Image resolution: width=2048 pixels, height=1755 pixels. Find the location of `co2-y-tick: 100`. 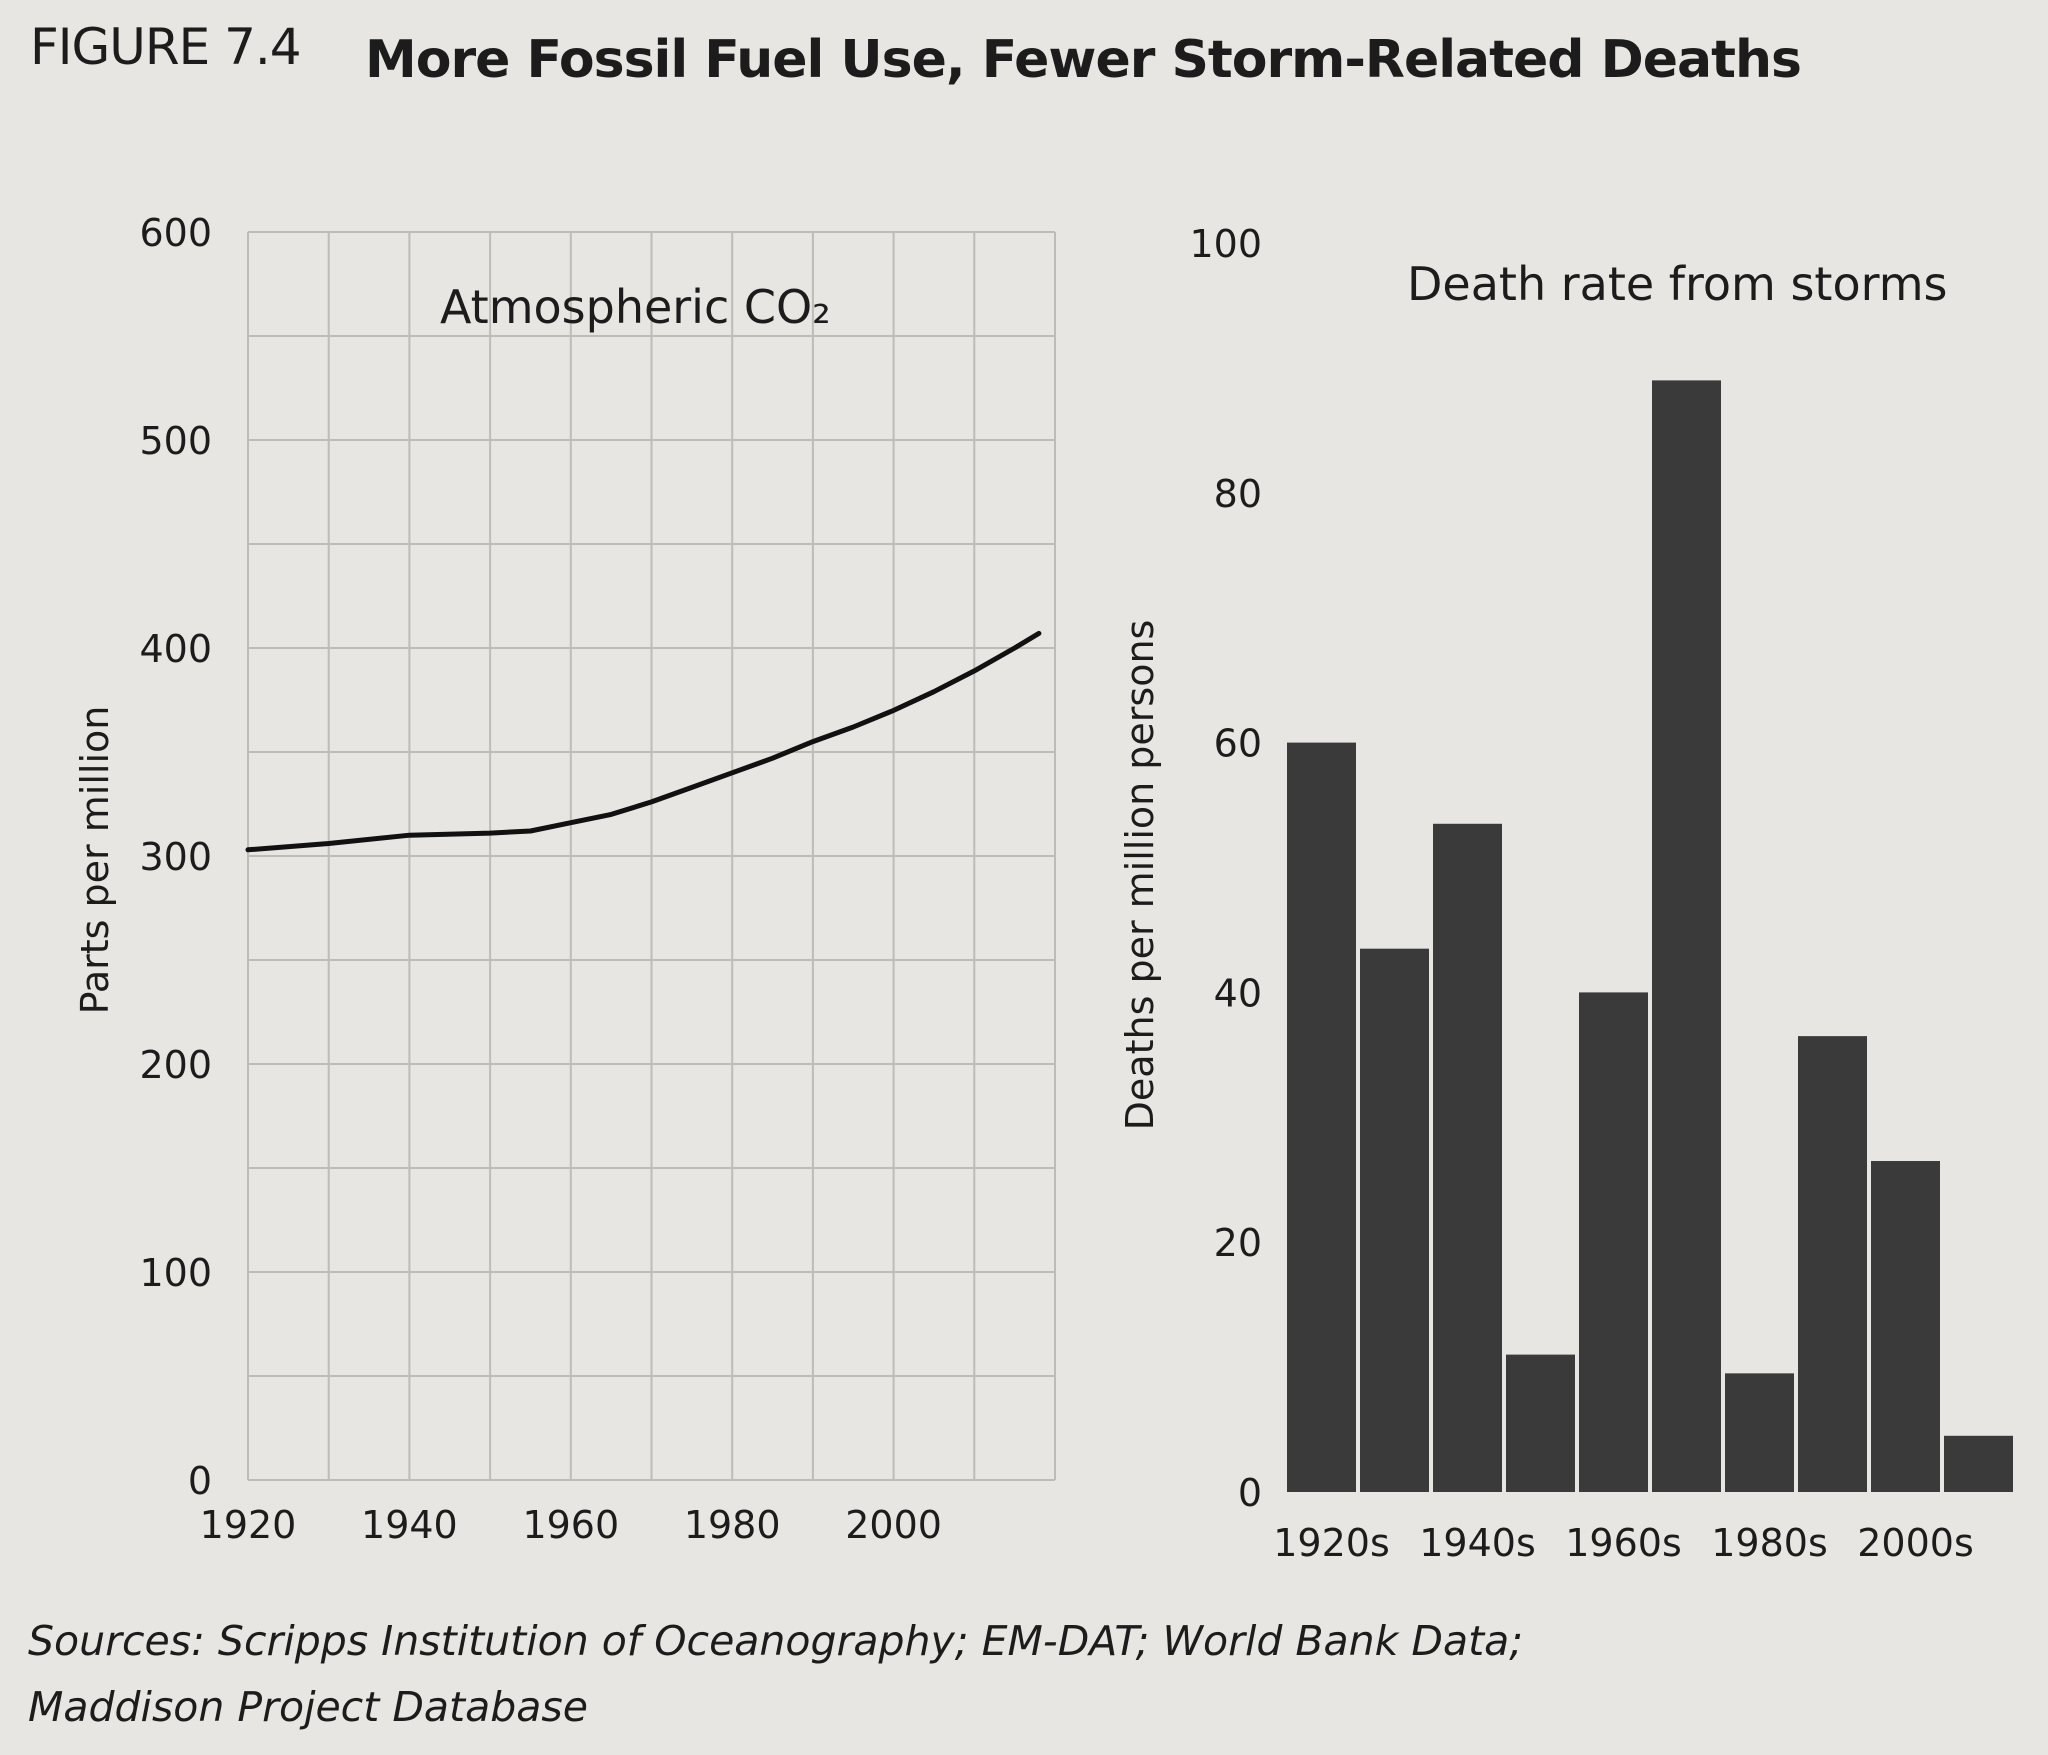

co2-y-tick: 100 is located at coordinates (175, 1273).